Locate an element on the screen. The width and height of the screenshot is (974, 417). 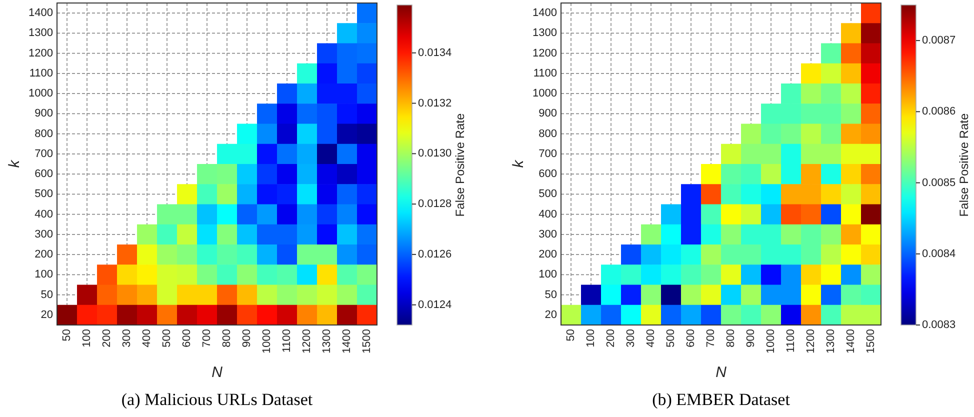
color-bar-label: 0.0132 is located at coordinates (435, 103).